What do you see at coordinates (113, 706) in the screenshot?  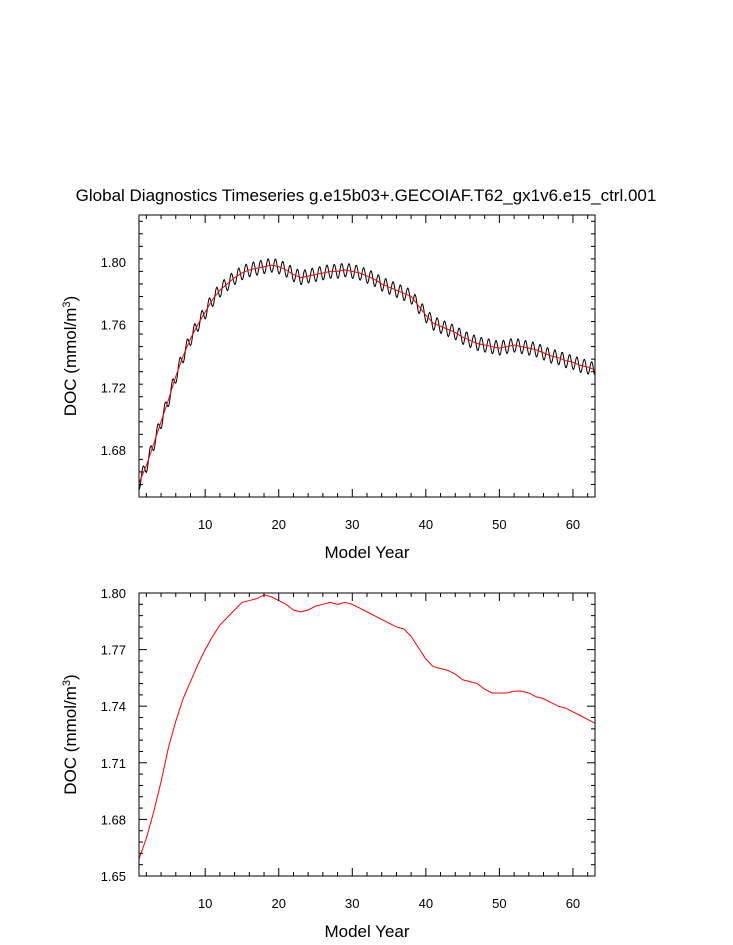 I see `y-tick-label: 1.74` at bounding box center [113, 706].